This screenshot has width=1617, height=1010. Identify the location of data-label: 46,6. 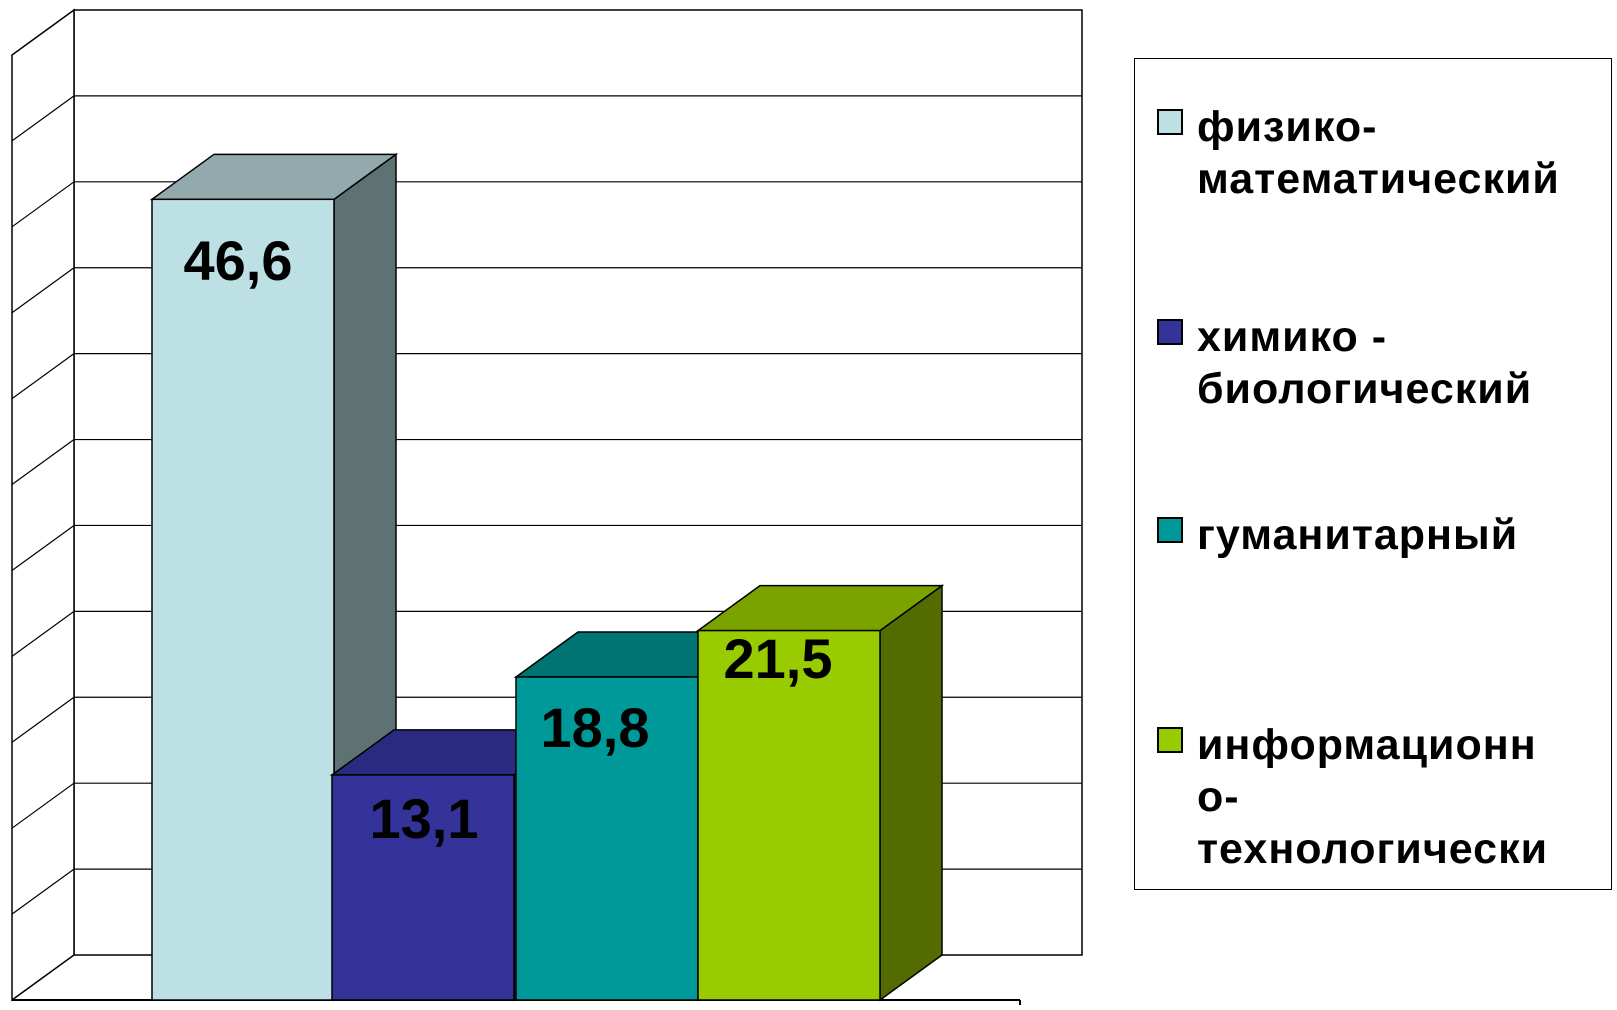
(238, 260).